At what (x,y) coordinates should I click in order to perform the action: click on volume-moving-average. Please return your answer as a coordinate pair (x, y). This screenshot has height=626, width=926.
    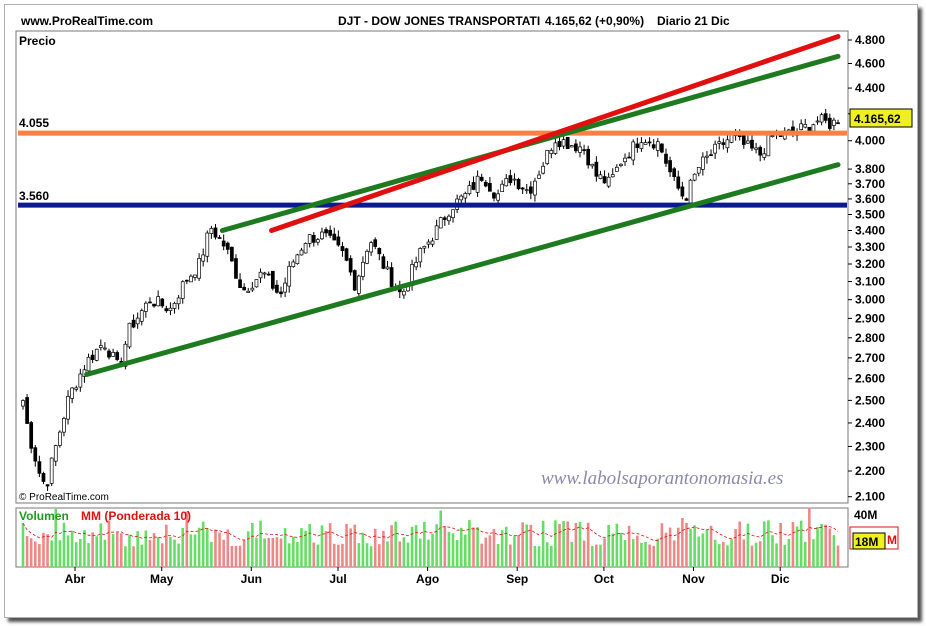
    Looking at the image, I should click on (430, 532).